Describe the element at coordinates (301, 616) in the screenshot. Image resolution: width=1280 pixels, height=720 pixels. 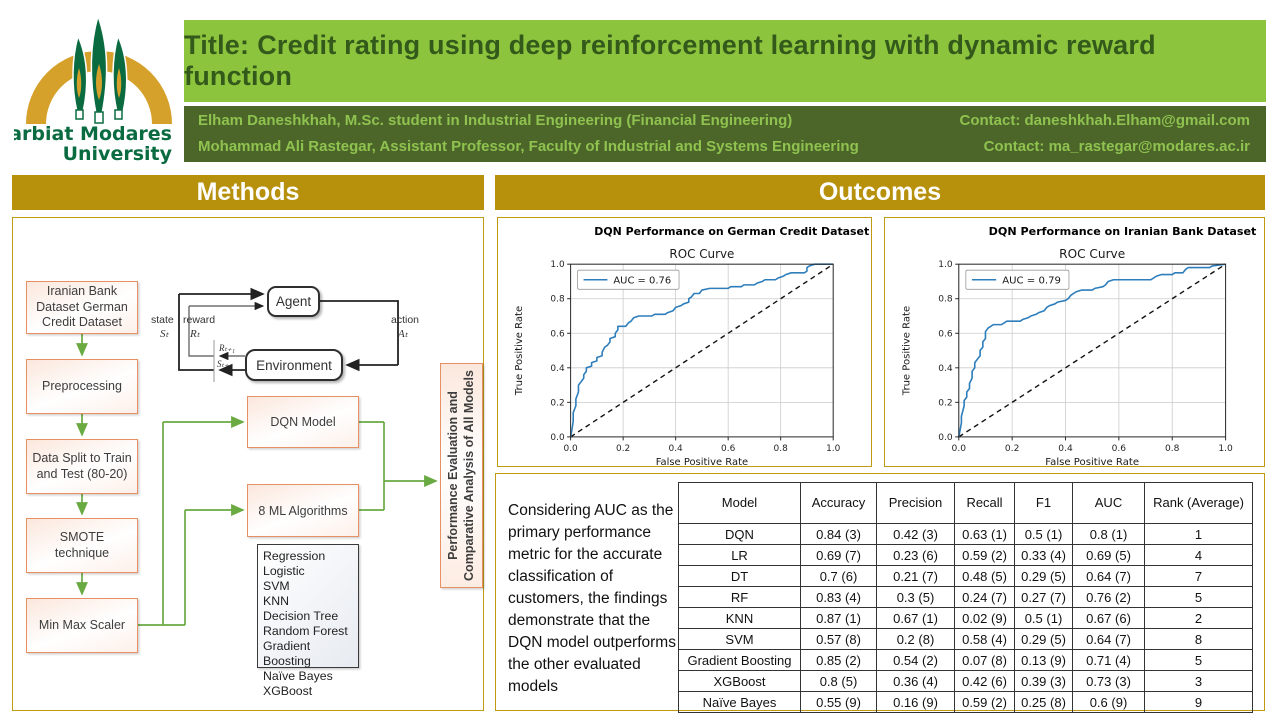
I see `algorithm-item: Decision Tree` at that location.